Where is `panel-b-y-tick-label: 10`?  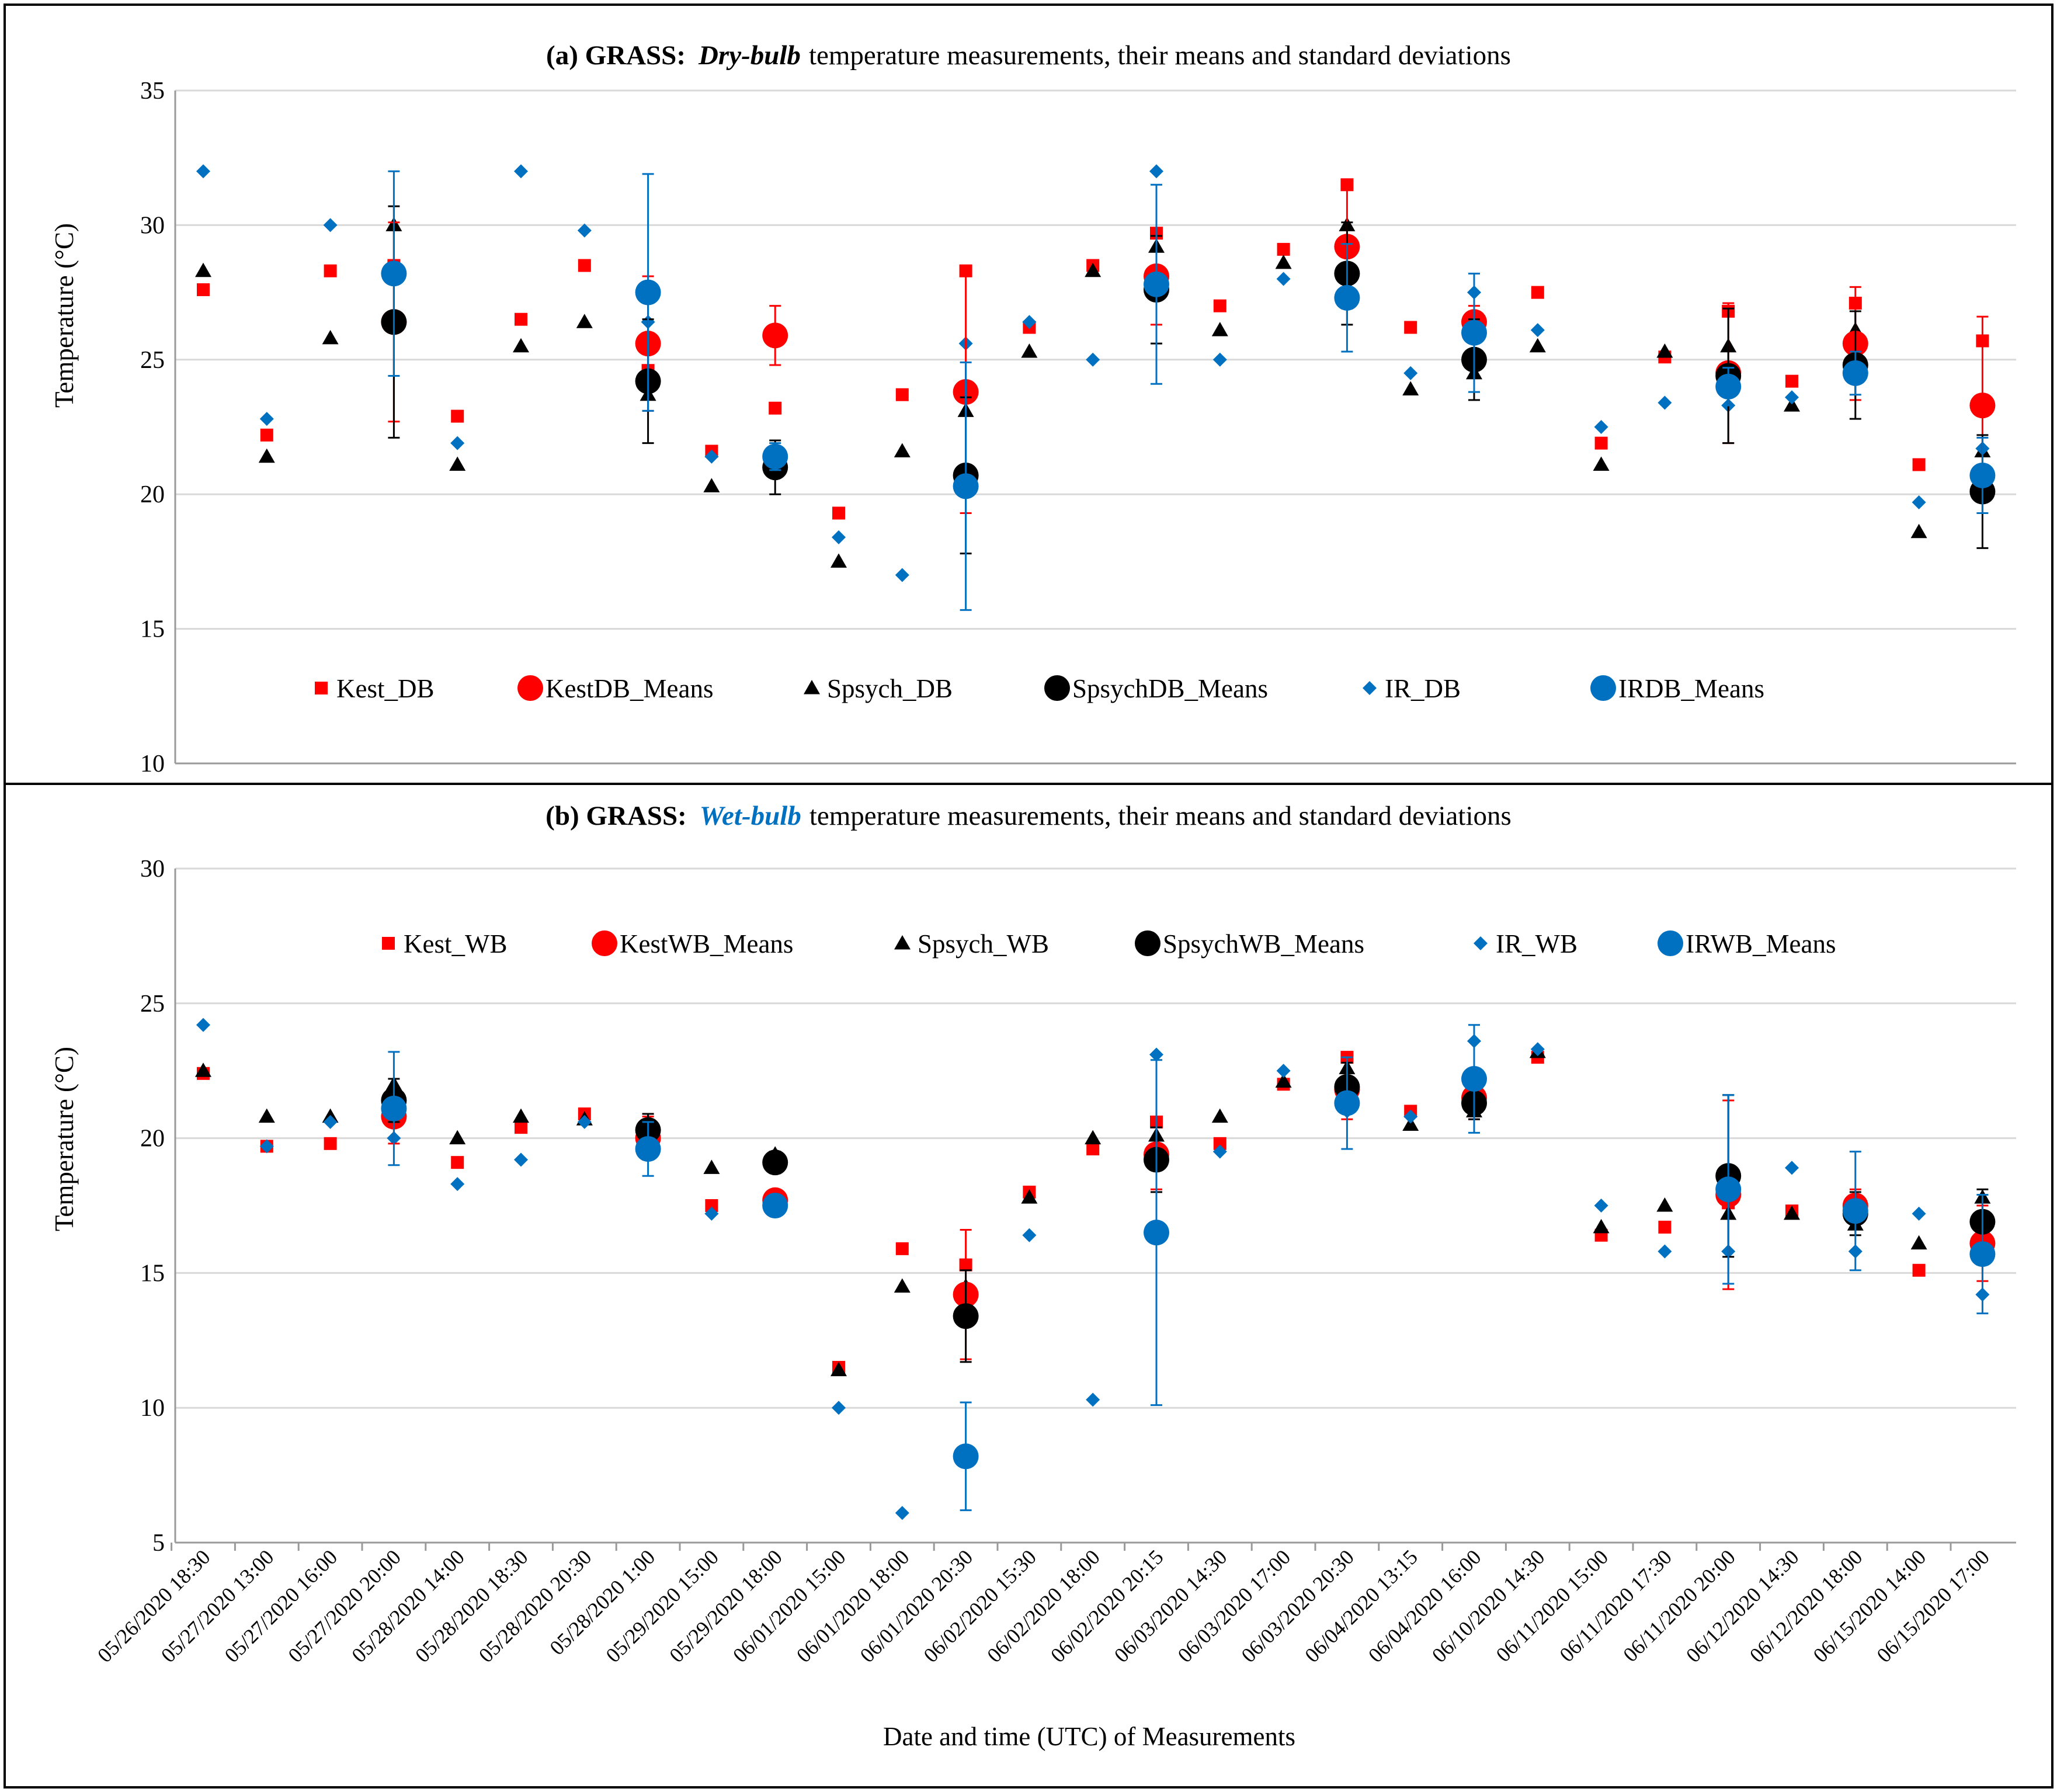 panel-b-y-tick-label: 10 is located at coordinates (152, 1408).